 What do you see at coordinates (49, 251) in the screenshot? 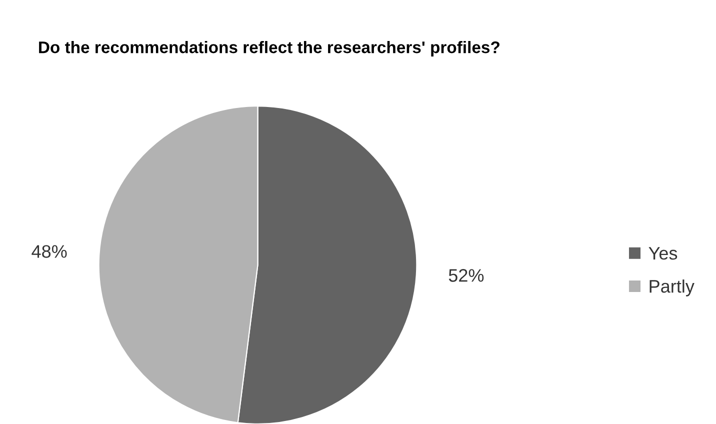
I see `data-label: 48%` at bounding box center [49, 251].